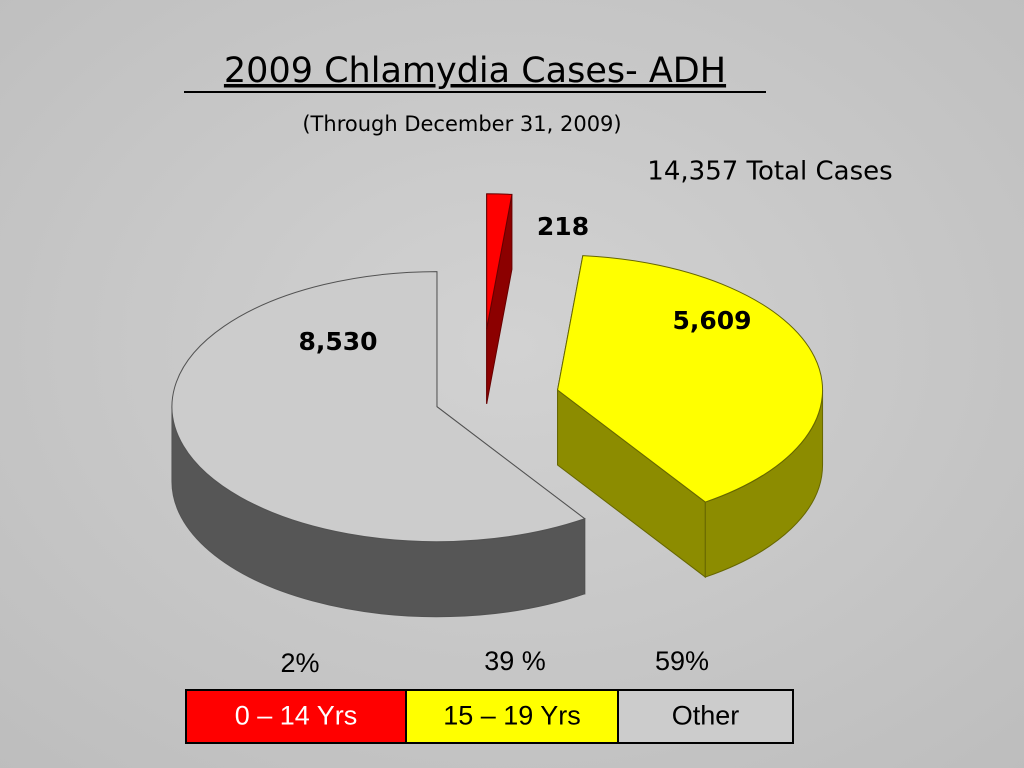 This screenshot has width=1024, height=768. Describe the element at coordinates (337, 341) in the screenshot. I see `data-label: 8,530` at that location.